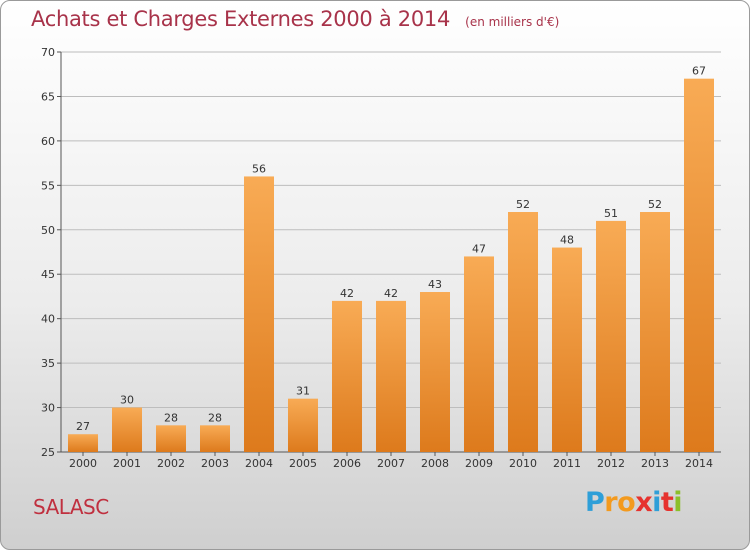 The height and width of the screenshot is (550, 750). Describe the element at coordinates (435, 463) in the screenshot. I see `x-tick-label: 2008` at that location.